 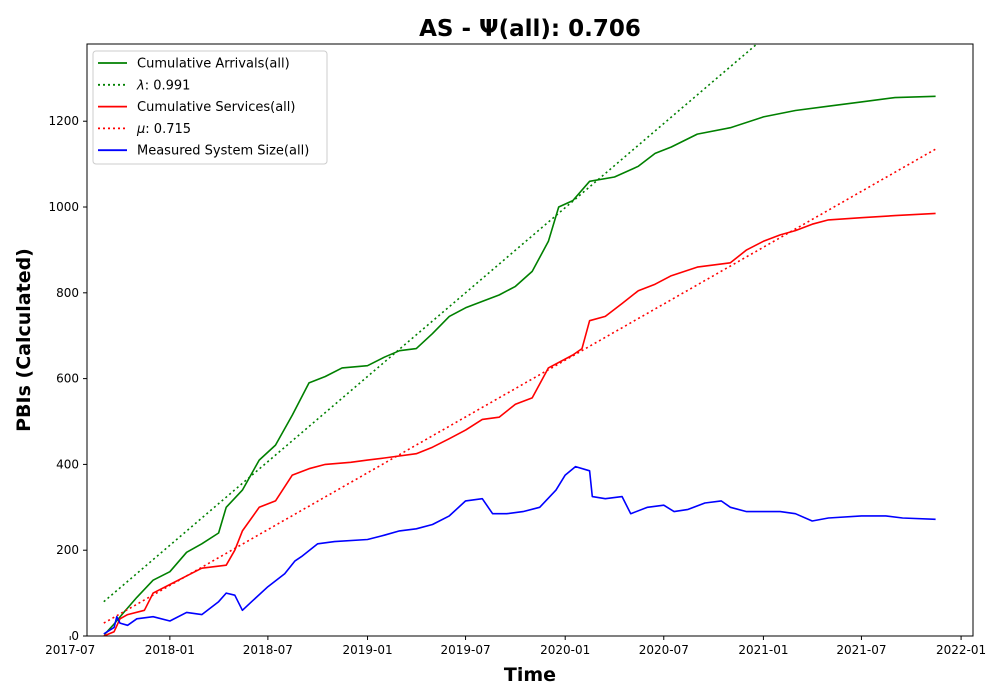 What do you see at coordinates (163, 85) in the screenshot?
I see `legend-entry-2: λ: 0.991` at bounding box center [163, 85].